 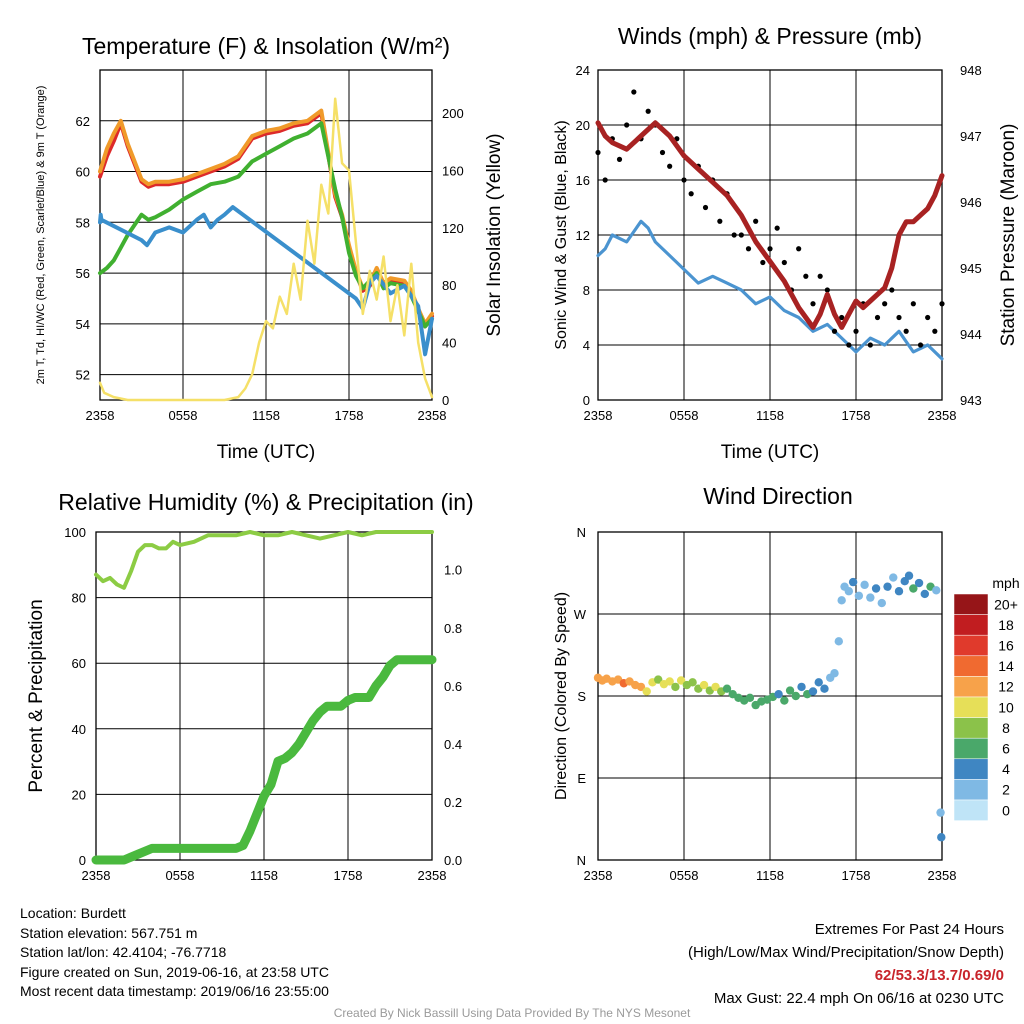 What do you see at coordinates (1006, 687) in the screenshot?
I see `colorbar-label-4: 12` at bounding box center [1006, 687].